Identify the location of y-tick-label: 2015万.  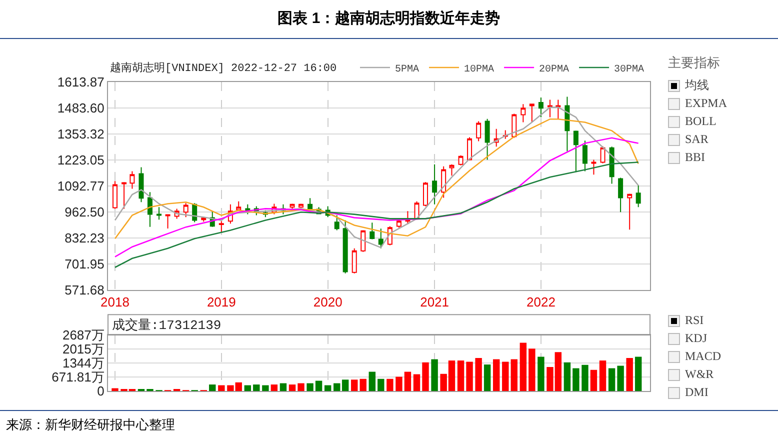
(83, 349).